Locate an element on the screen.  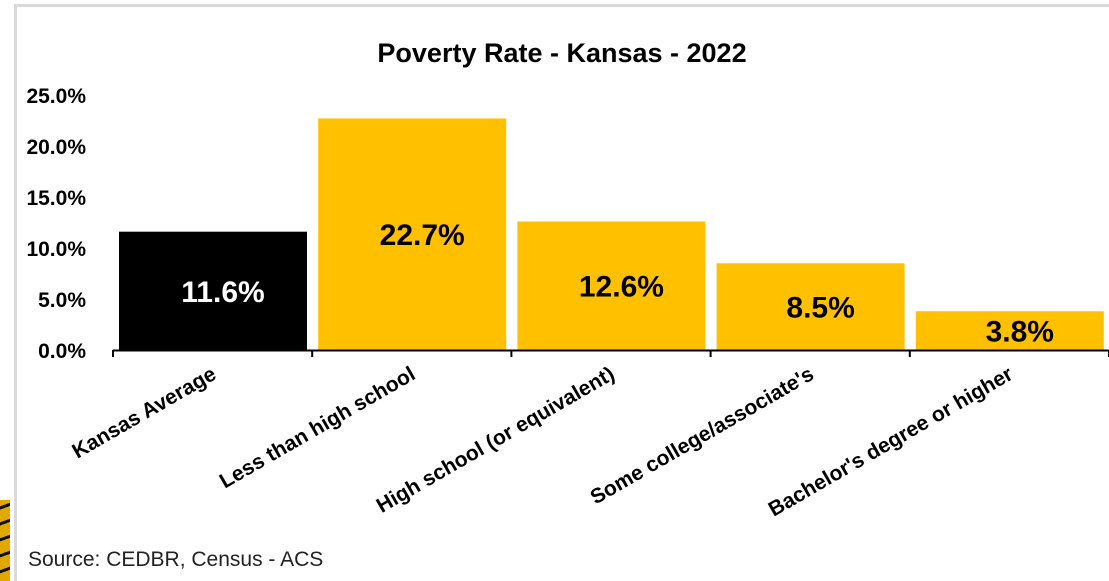
y-tick-label: 20.0% is located at coordinates (56, 147).